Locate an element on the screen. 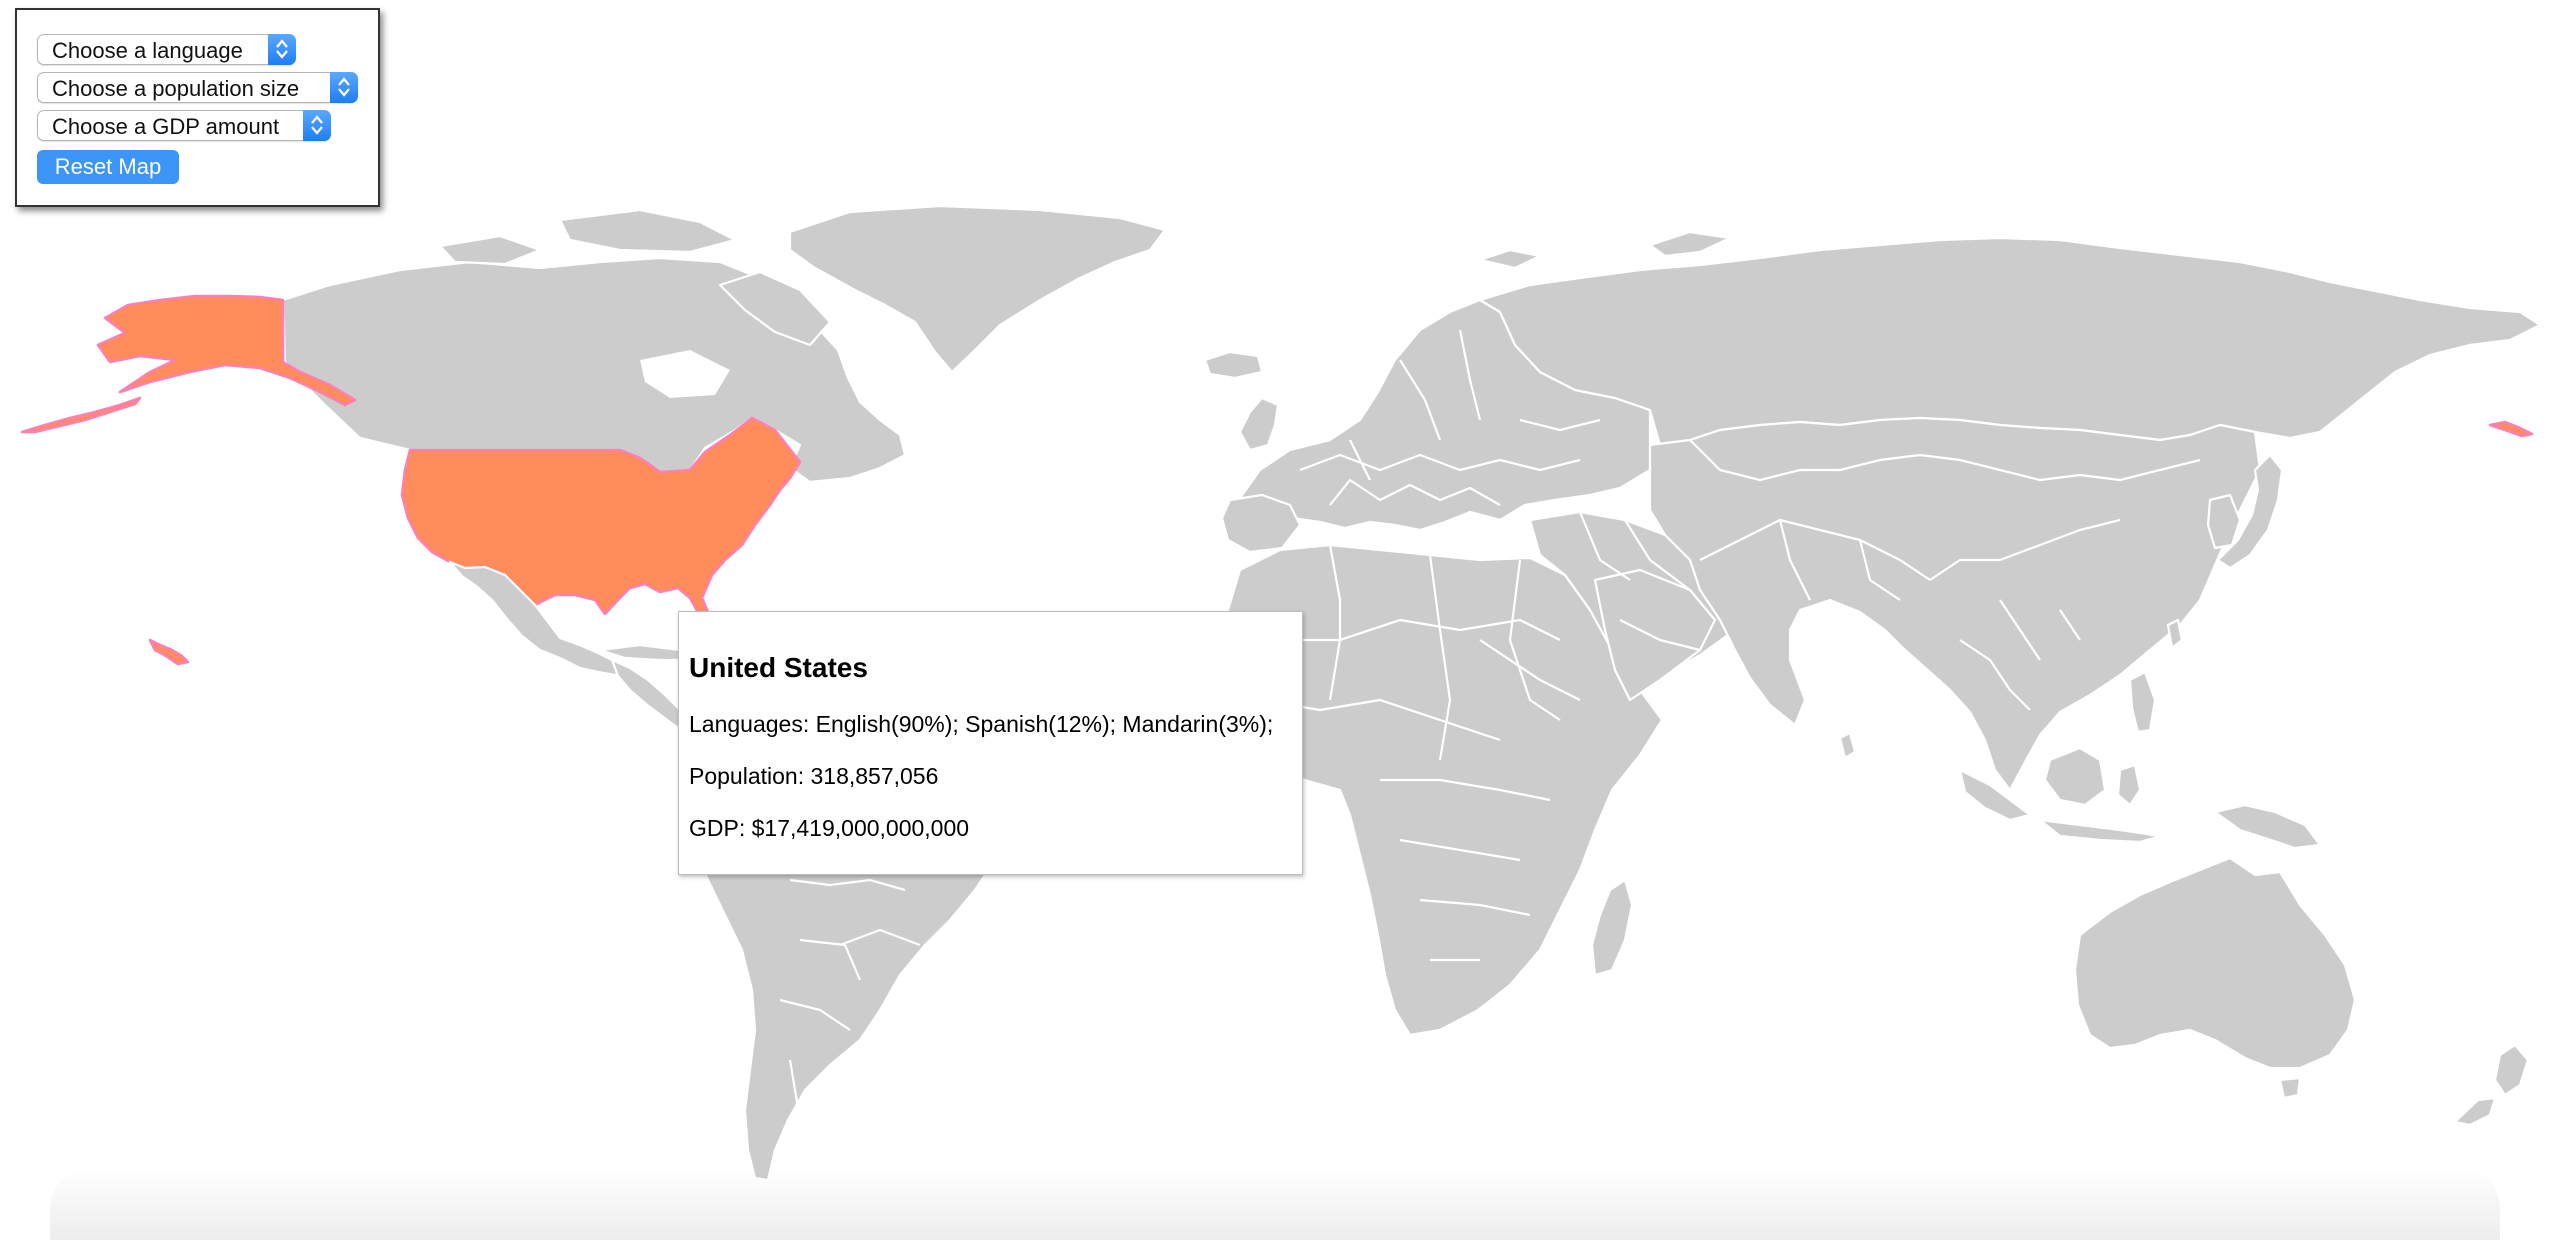  gdp-select: Choose a GDP amount is located at coordinates (184, 125).